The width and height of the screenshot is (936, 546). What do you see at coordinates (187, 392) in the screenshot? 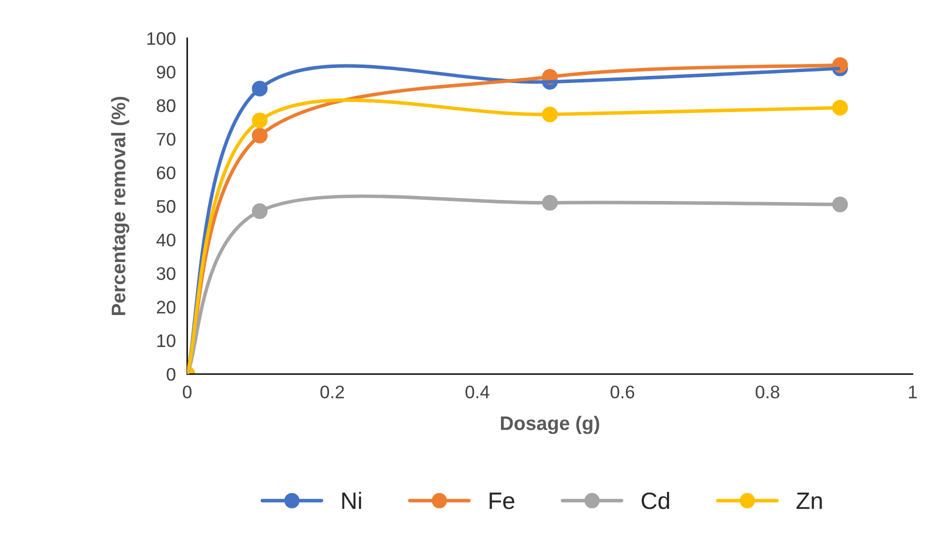
I see `x-tick-label: 0` at bounding box center [187, 392].